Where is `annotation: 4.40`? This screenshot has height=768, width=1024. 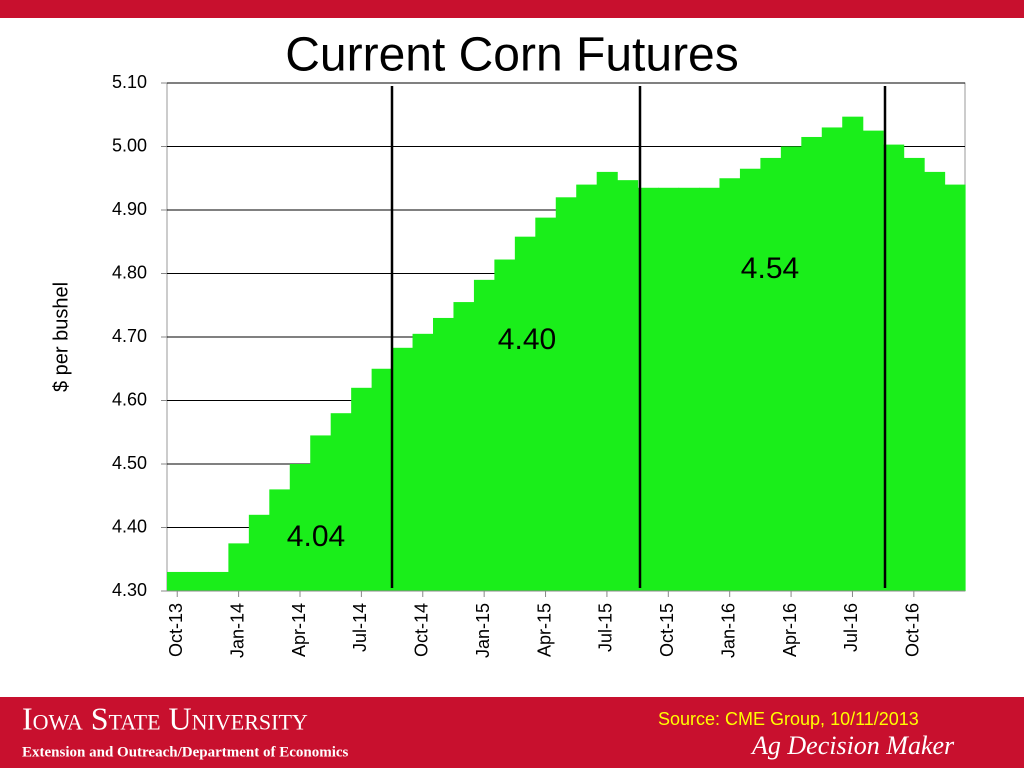 annotation: 4.40 is located at coordinates (527, 339).